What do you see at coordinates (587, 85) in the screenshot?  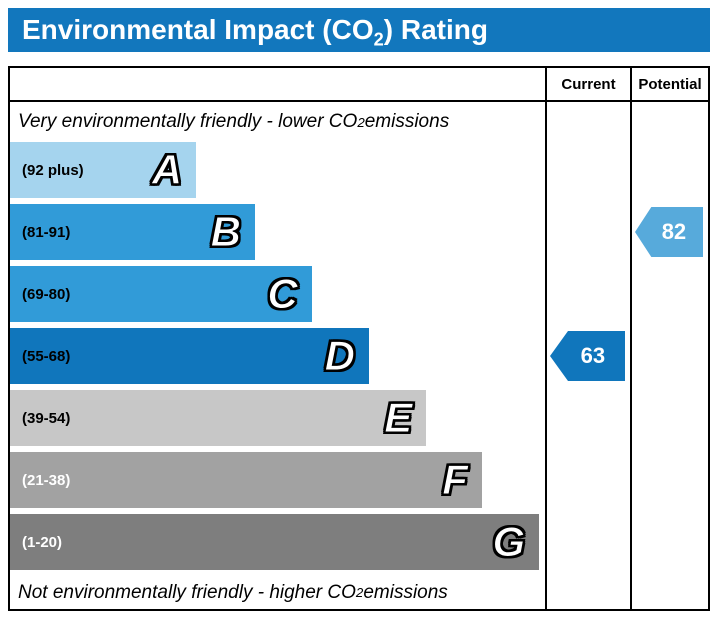 I see `current-column-header: Current` at bounding box center [587, 85].